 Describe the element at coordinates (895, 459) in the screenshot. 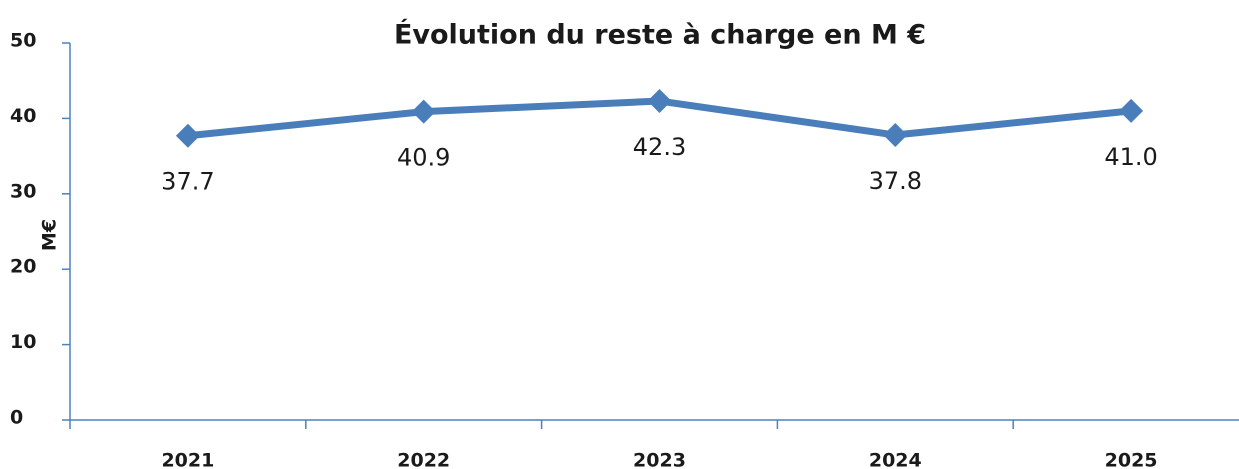

I see `x-tick-label: 2024` at that location.